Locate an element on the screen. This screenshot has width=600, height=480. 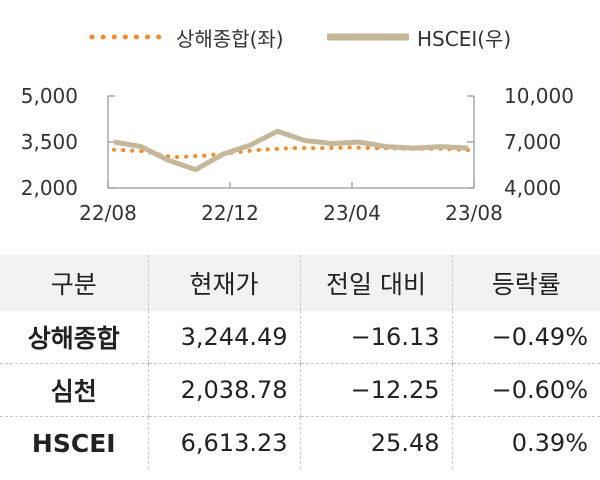
legend-label-shanghai: 상해종합(좌) is located at coordinates (230, 38).